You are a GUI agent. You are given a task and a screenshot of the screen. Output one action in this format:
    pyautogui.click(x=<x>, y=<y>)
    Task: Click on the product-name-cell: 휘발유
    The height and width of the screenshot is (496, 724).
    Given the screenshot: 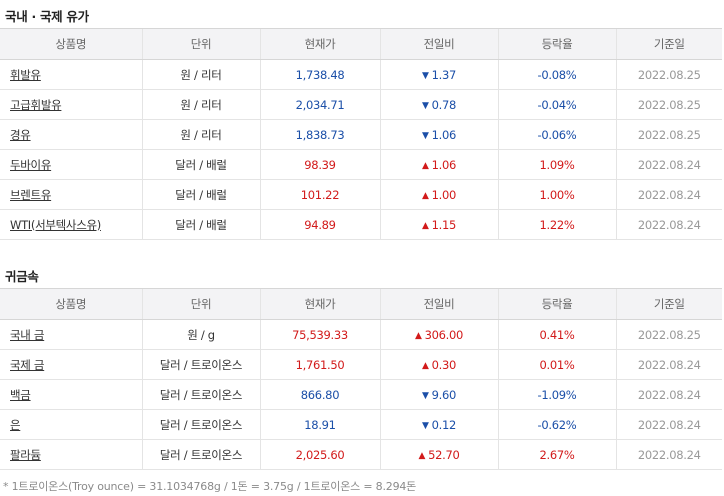 What is the action you would take?
    pyautogui.click(x=71, y=74)
    